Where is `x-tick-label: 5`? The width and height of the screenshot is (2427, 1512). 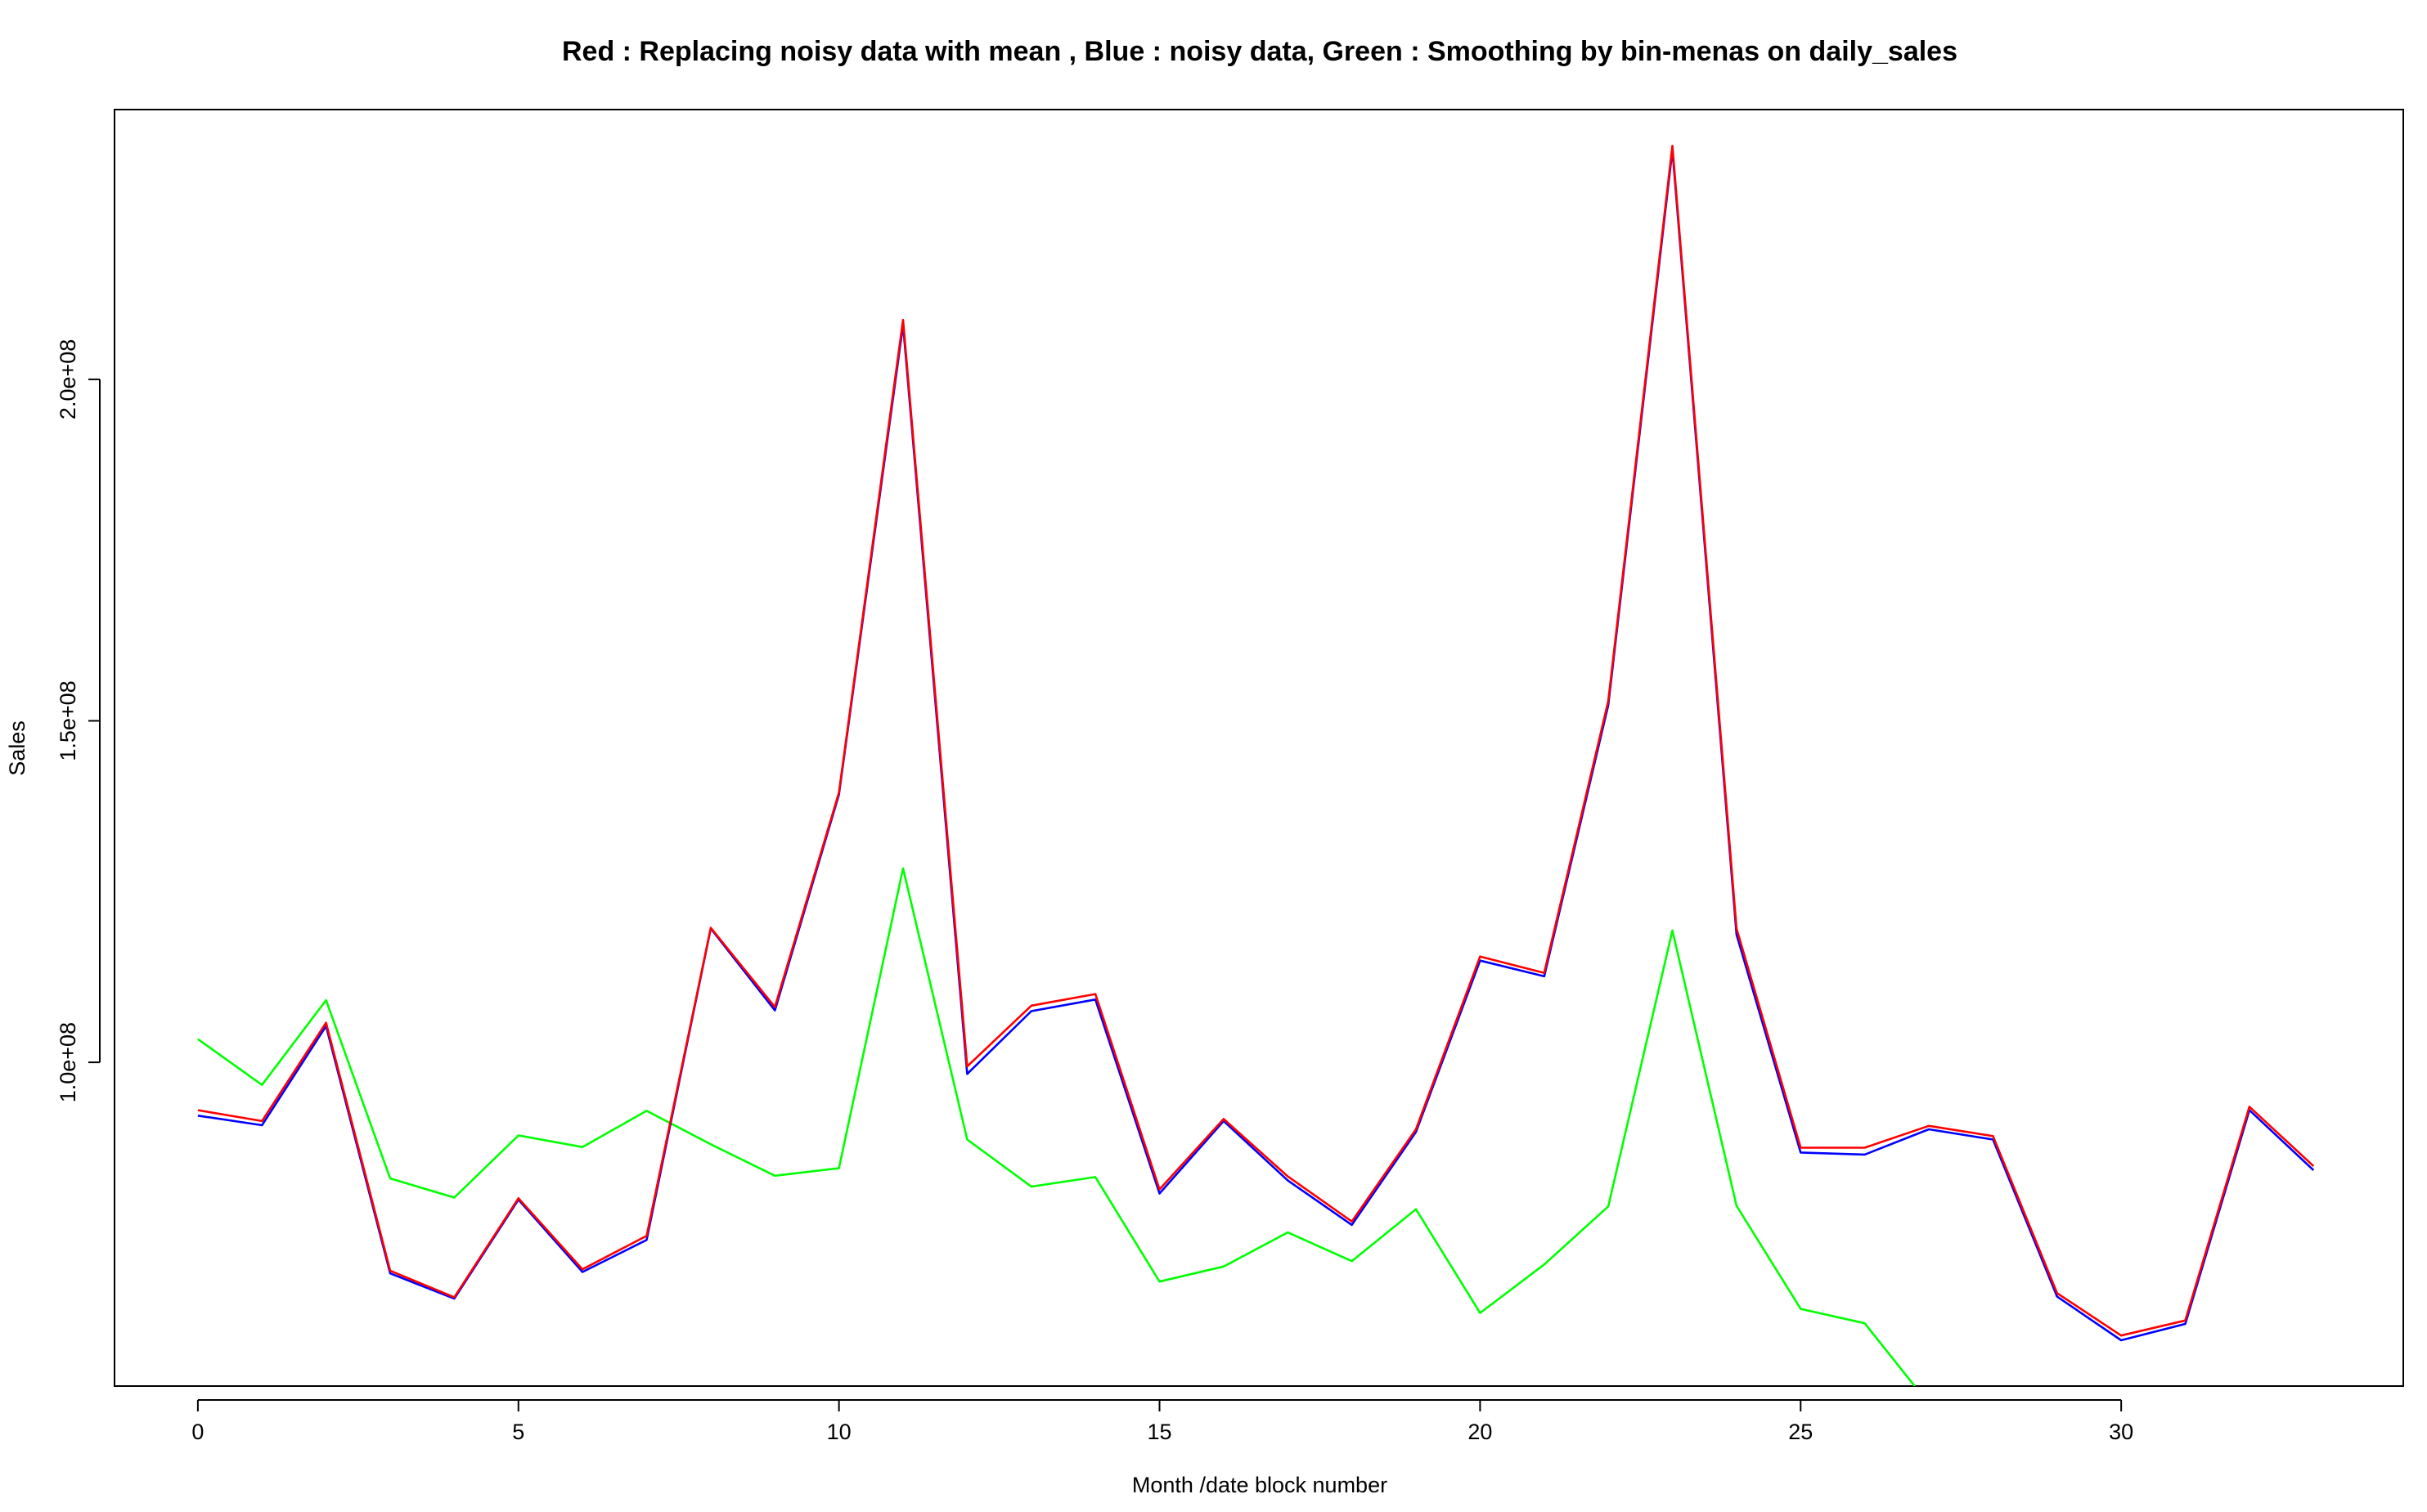
x-tick-label: 5 is located at coordinates (518, 1432).